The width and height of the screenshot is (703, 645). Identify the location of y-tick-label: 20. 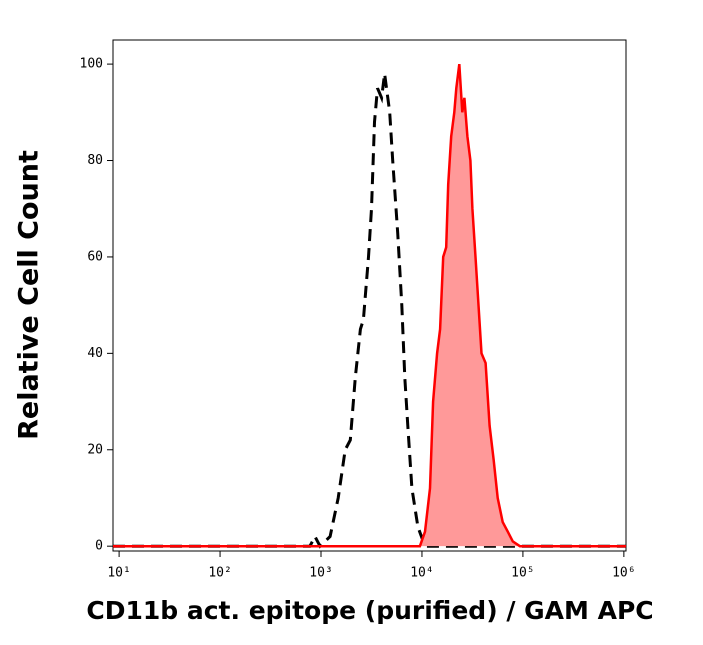
(95, 449).